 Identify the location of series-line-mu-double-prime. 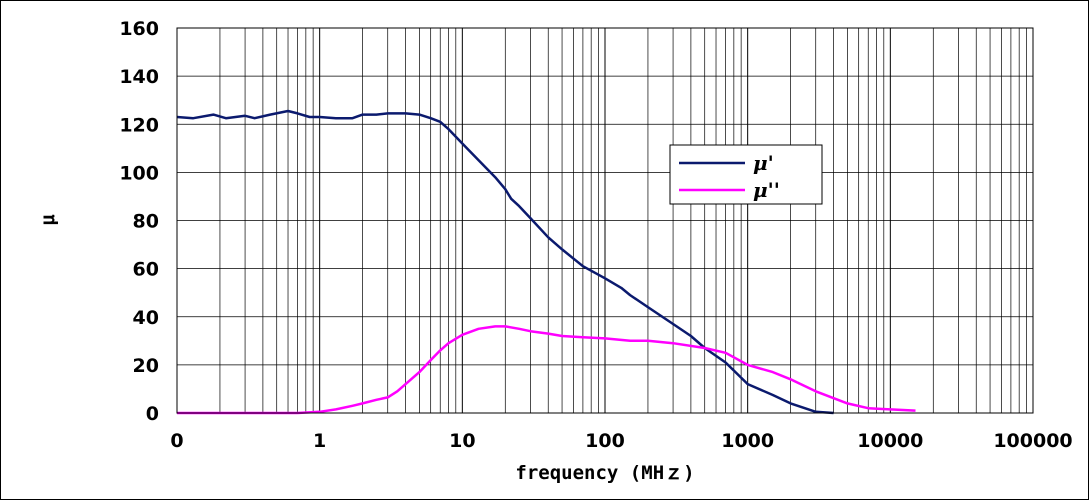
(546, 370).